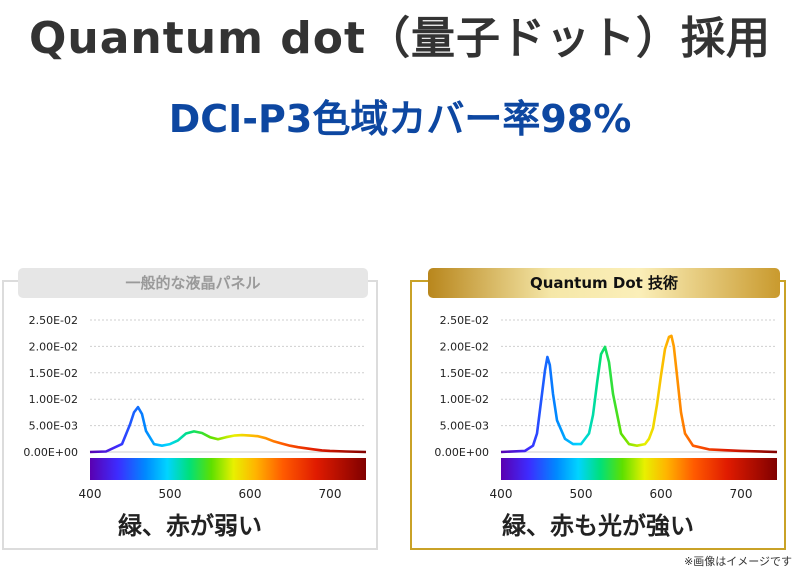  What do you see at coordinates (190, 526) in the screenshot?
I see `caption-standard: 緑、赤が弱い` at bounding box center [190, 526].